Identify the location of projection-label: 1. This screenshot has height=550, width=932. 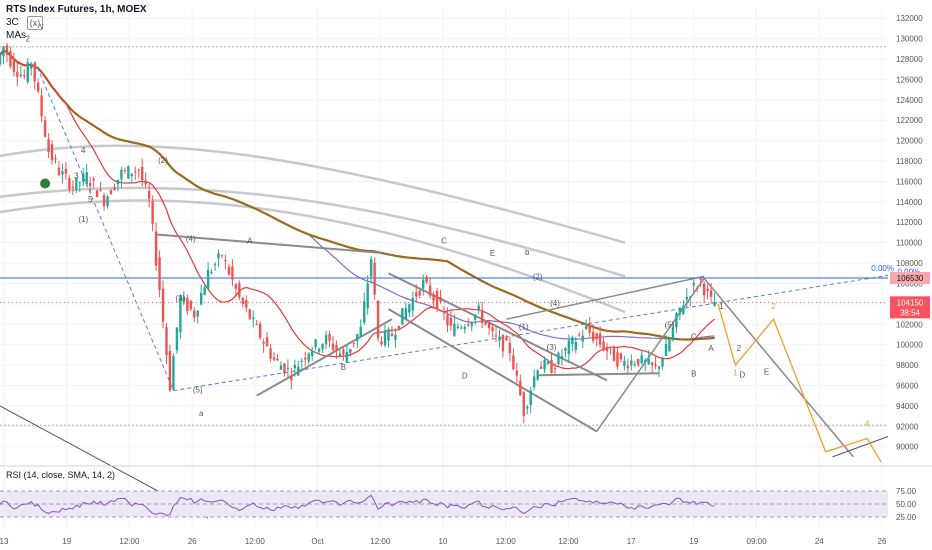
(735, 372).